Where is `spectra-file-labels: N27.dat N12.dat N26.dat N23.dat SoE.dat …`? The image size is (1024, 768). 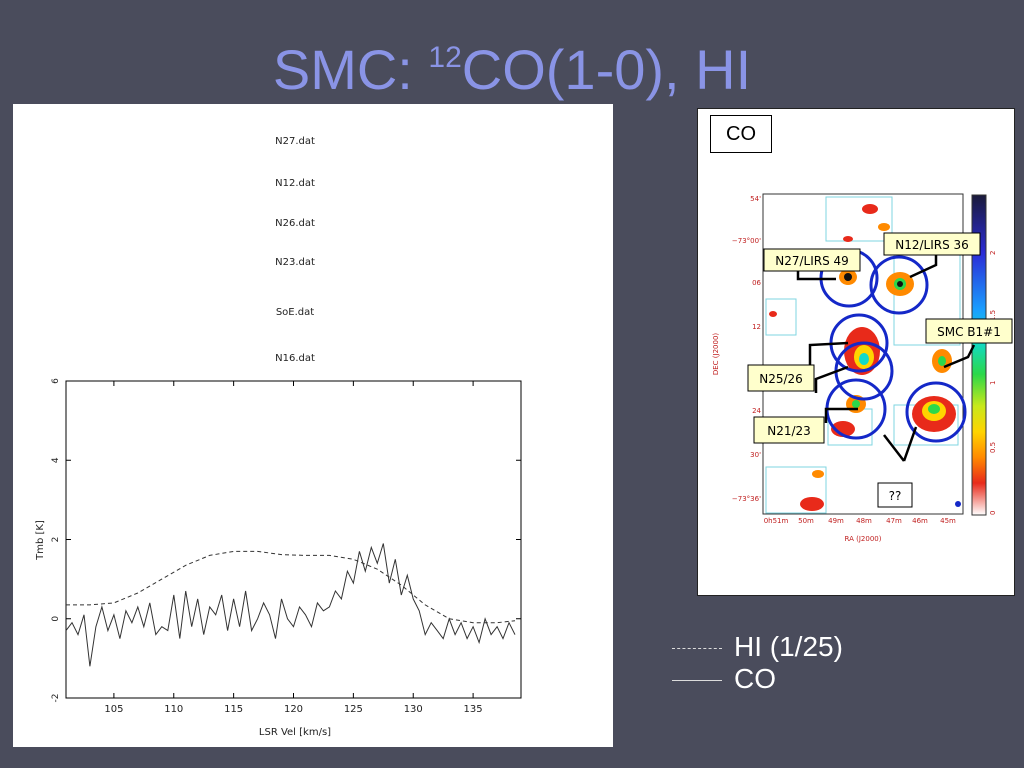 spectra-file-labels: N27.dat N12.dat N26.dat N23.dat SoE.dat … is located at coordinates (295, 250).